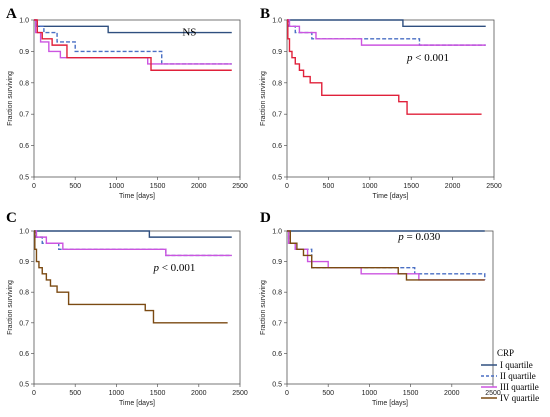  Describe the element at coordinates (505, 353) in the screenshot. I see `legend-title: CRP` at that location.